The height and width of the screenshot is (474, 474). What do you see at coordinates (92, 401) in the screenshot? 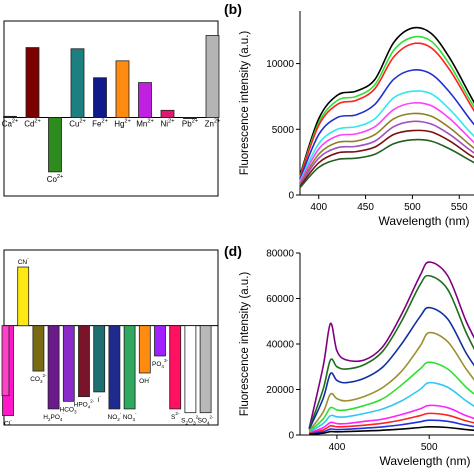
I see `tick-label-5-sup: 2-` at bounding box center [92, 401].